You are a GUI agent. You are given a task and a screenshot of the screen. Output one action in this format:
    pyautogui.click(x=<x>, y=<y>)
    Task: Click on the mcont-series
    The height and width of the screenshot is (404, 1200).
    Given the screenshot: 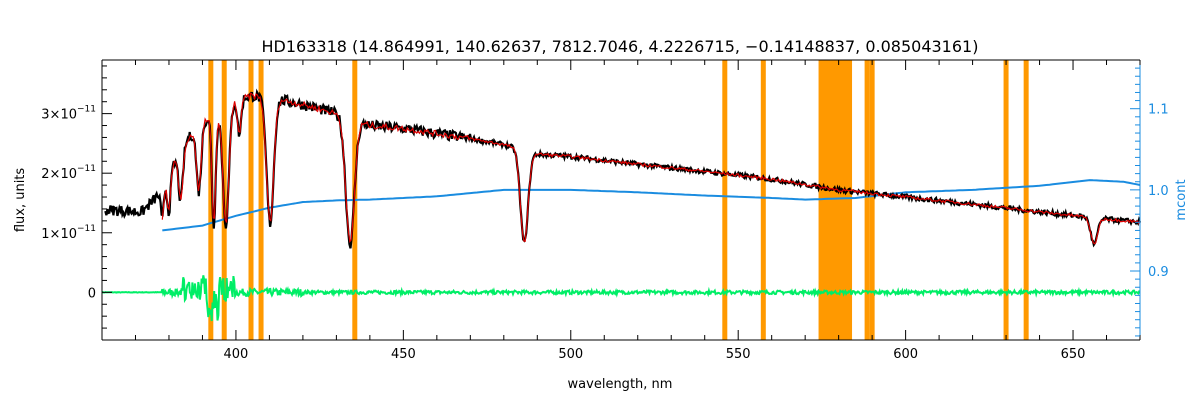 What is the action you would take?
    pyautogui.click(x=651, y=205)
    